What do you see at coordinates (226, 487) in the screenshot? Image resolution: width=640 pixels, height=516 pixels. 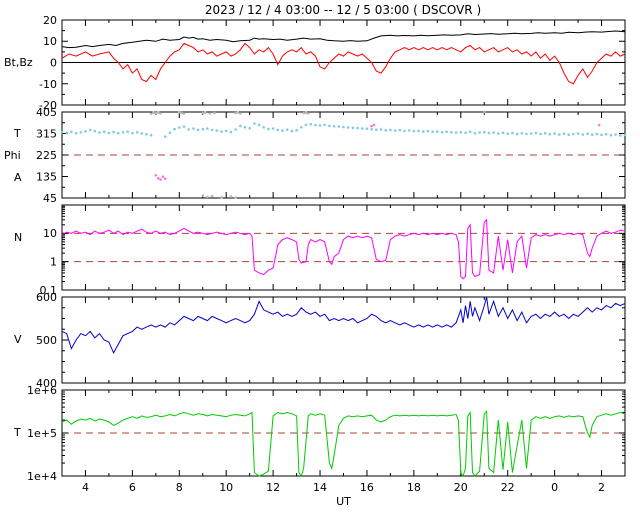 I see `x-tick-label: 10` at bounding box center [226, 487].